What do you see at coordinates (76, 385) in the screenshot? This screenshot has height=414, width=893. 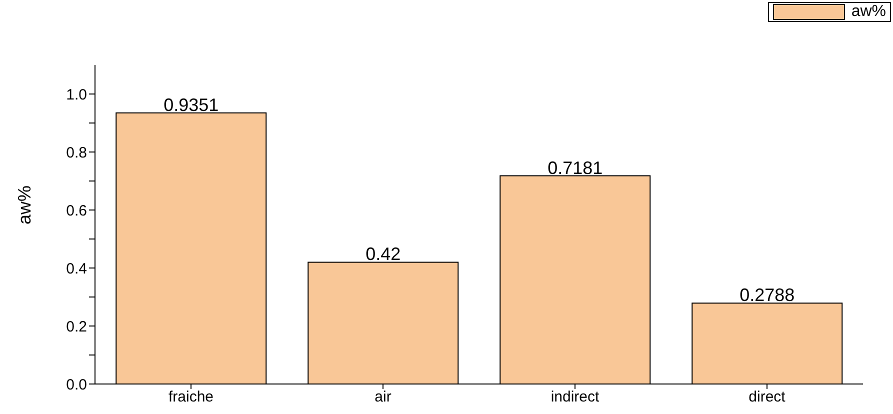 I see `y-tick-label: 0.0` at bounding box center [76, 385].